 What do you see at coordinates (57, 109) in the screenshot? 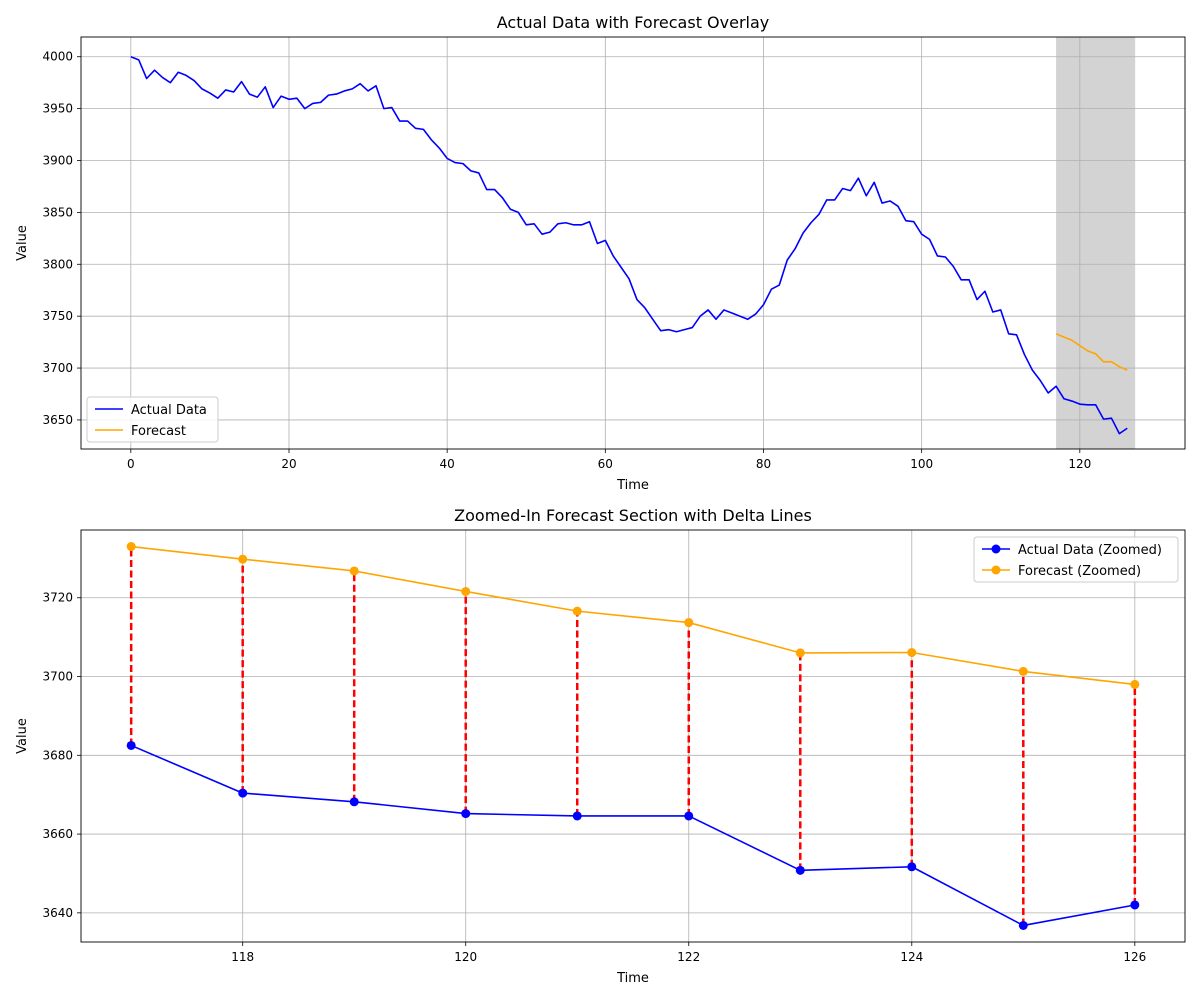
I see `y-tick-label: 3950` at bounding box center [57, 109].